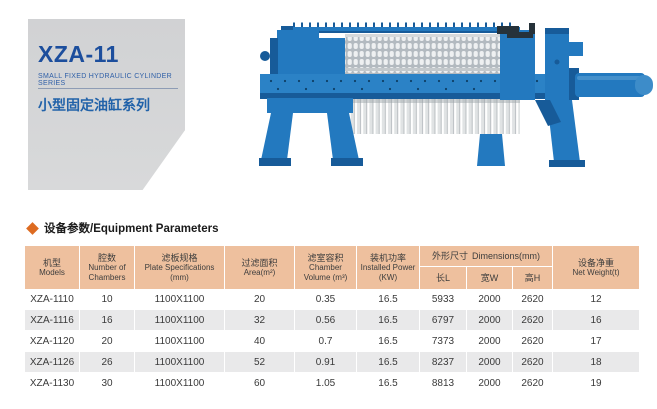  What do you see at coordinates (325, 267) in the screenshot?
I see `col-header-chamber-volume: 滤室容积 Chamber Volume (m³)` at bounding box center [325, 267].